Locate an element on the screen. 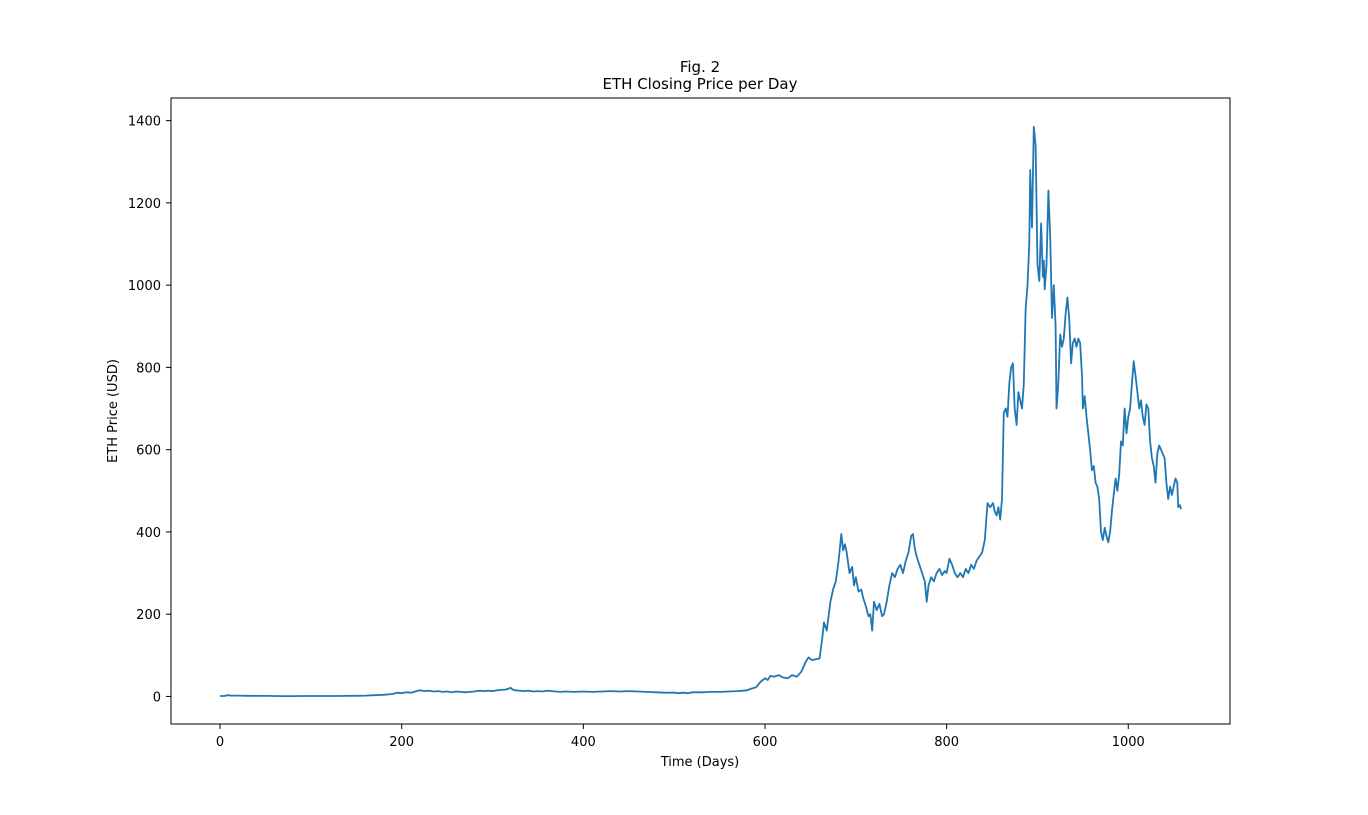  x-tick-label: 200 is located at coordinates (401, 742).